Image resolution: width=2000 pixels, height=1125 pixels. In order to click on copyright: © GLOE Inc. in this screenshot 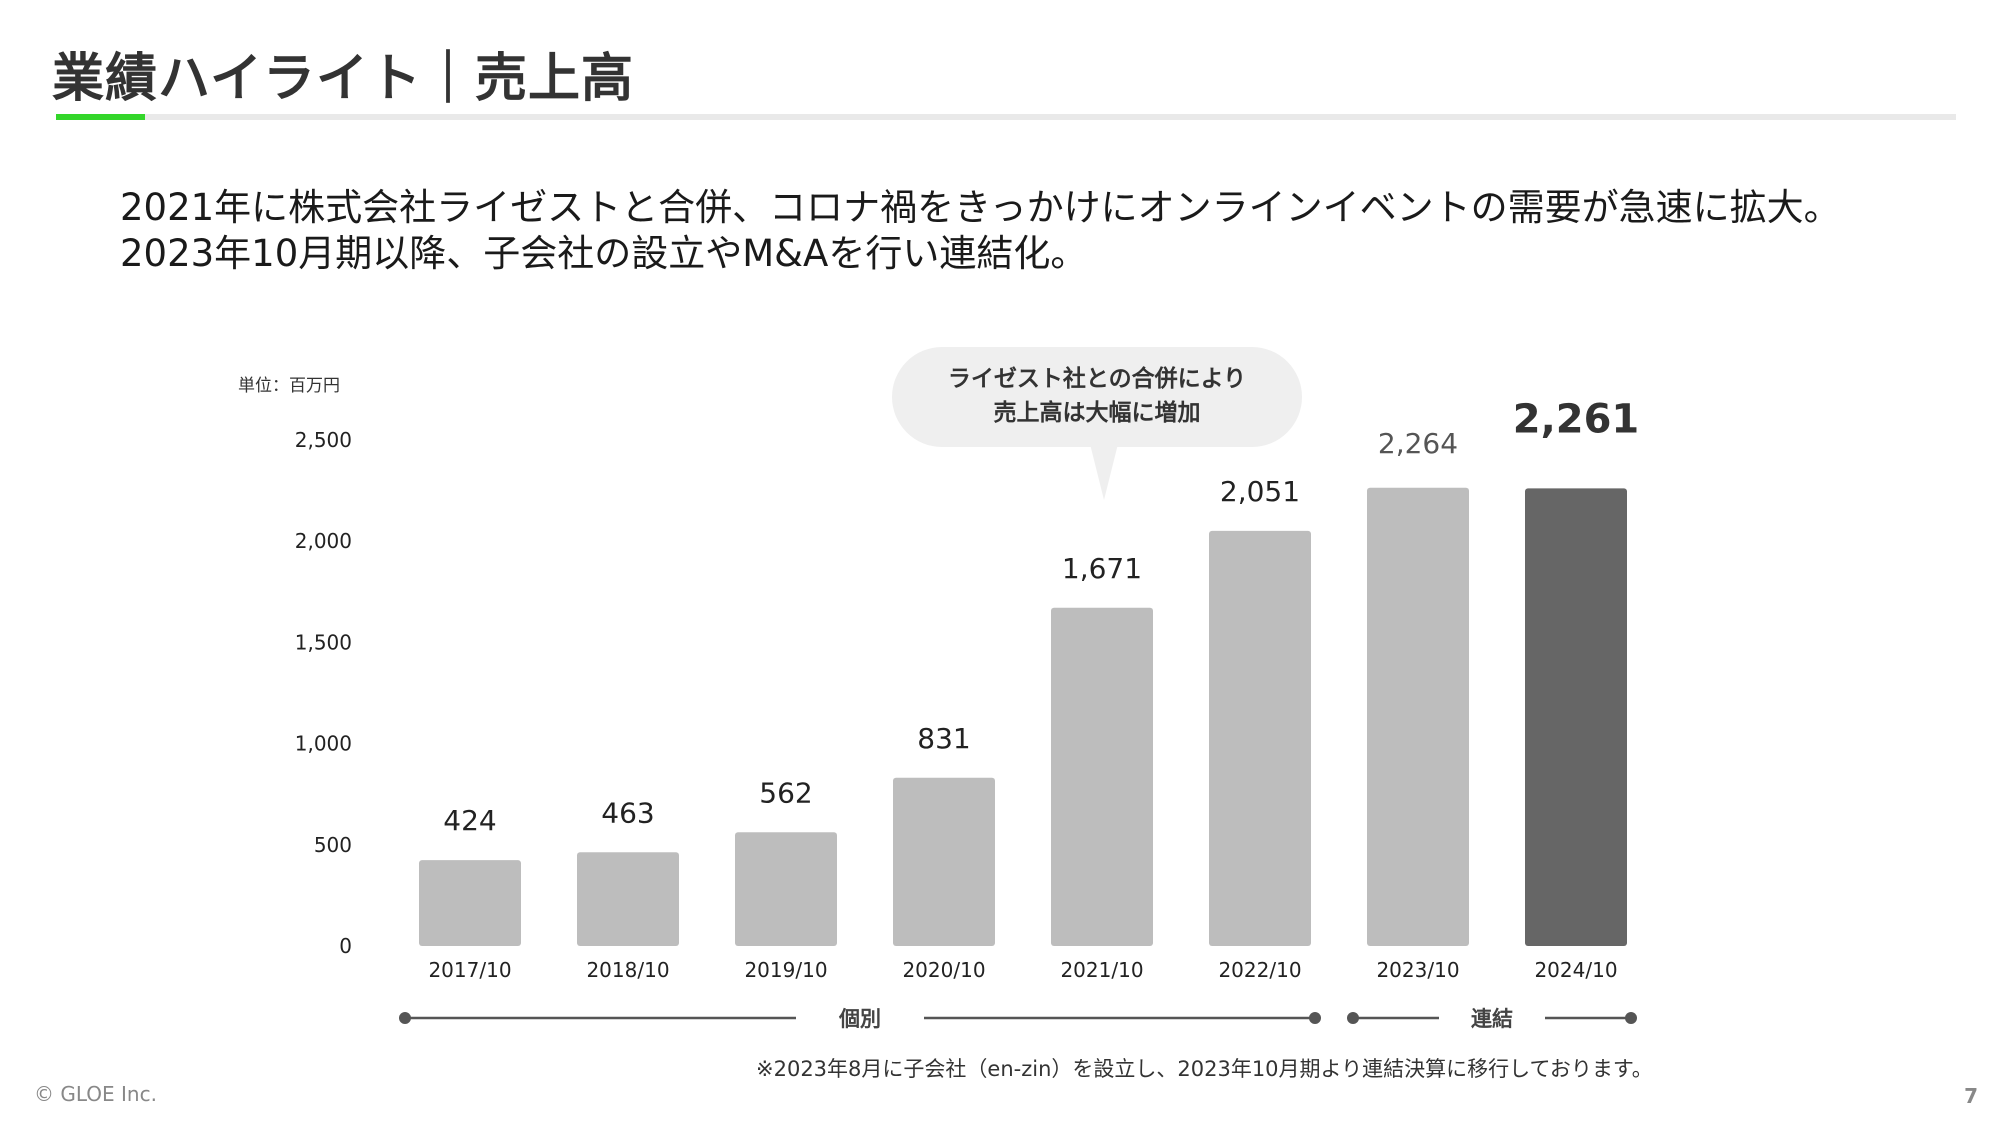, I will do `click(95, 1094)`.